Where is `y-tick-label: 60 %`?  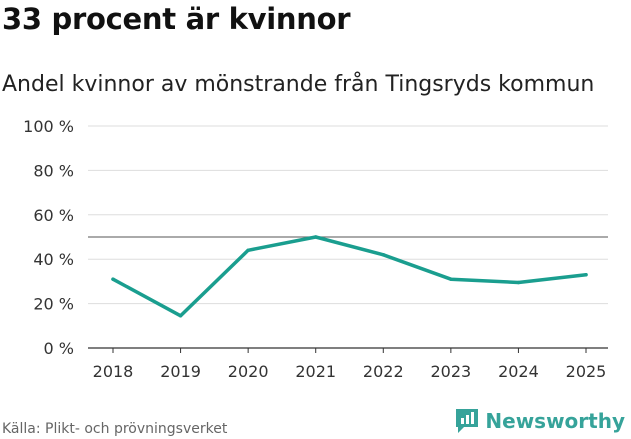 y-tick-label: 60 % is located at coordinates (53, 215).